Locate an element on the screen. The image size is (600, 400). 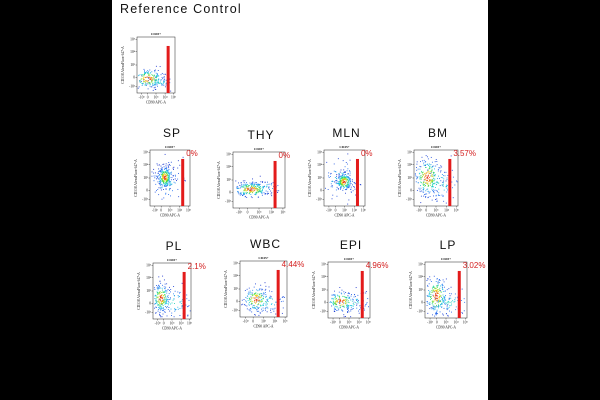
y-tick-label: 10⁵ is located at coordinates (421, 264).